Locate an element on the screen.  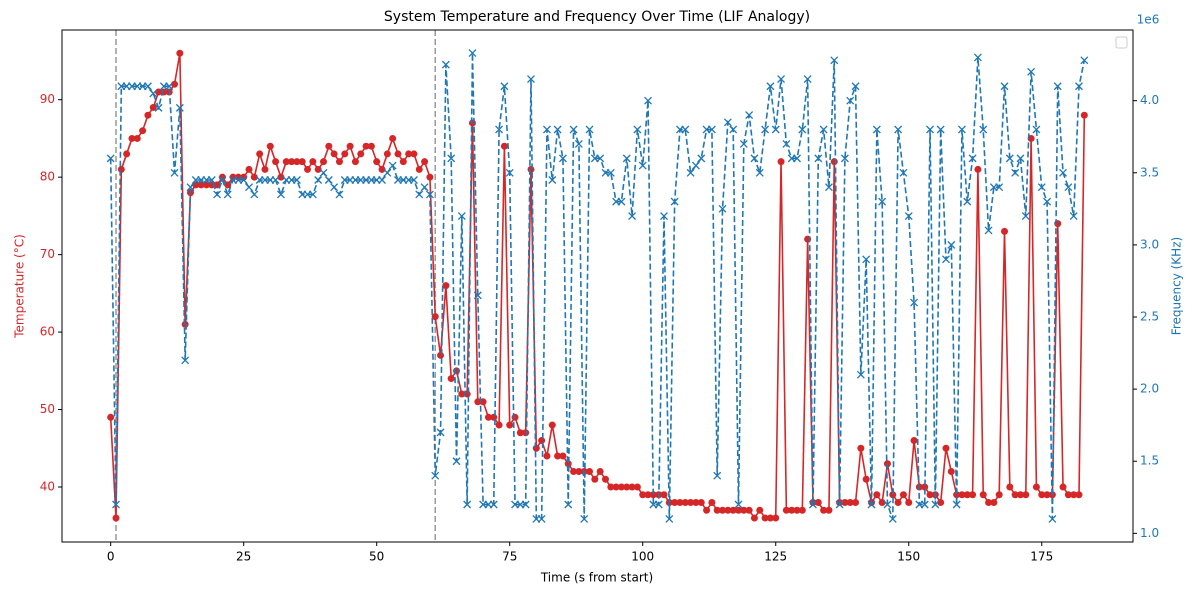
x-tick-label: 50 is located at coordinates (376, 557).